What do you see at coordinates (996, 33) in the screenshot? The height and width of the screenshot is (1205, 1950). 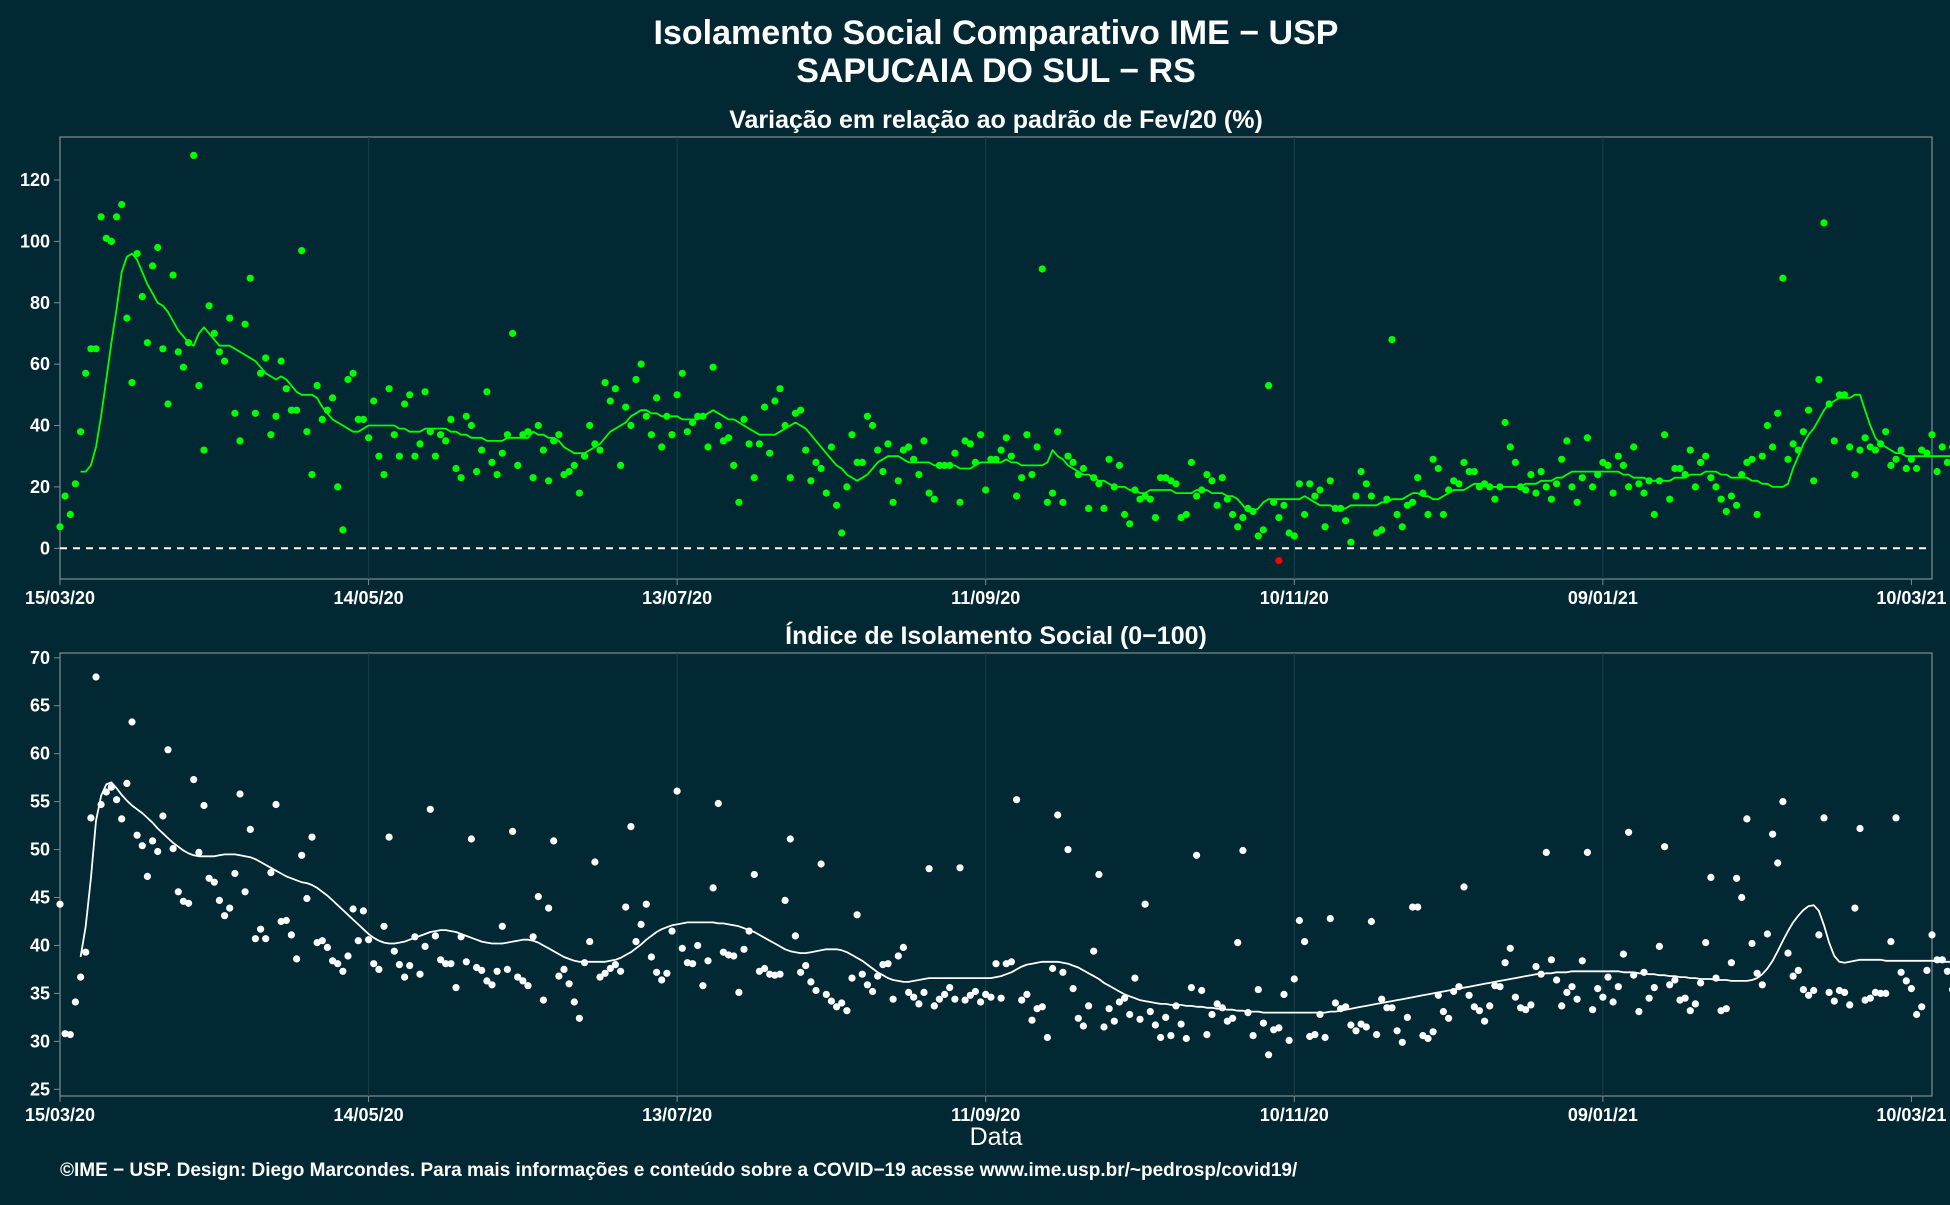 I see `figure-title: Isolamento Social Comparativo IME − USP` at bounding box center [996, 33].